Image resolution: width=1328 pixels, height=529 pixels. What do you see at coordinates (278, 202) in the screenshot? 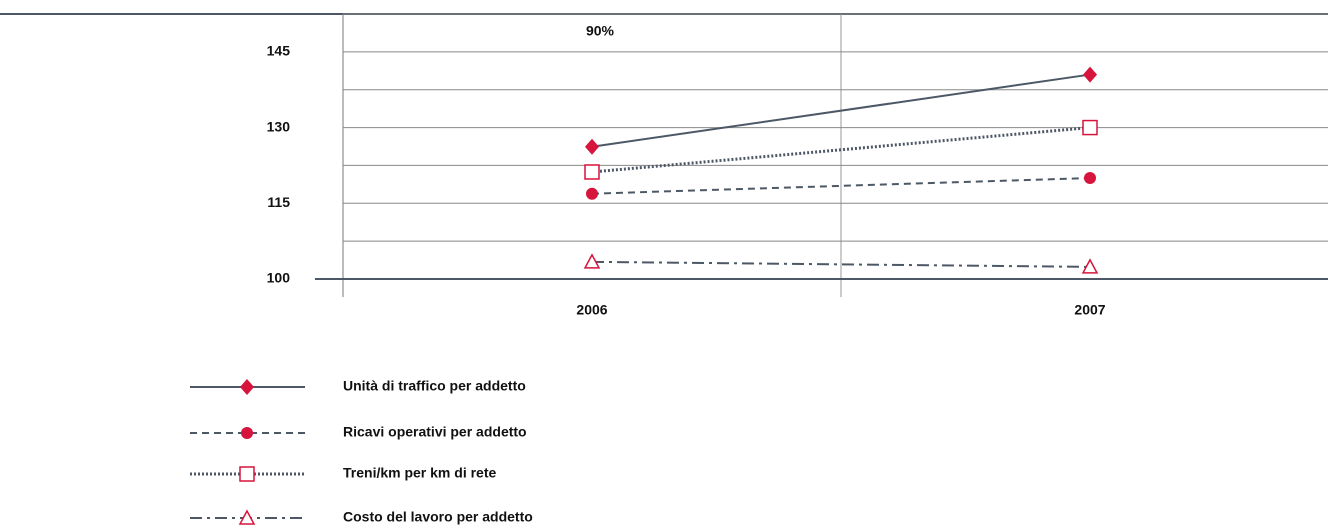
I see `y-tick-label: 115` at bounding box center [278, 202].